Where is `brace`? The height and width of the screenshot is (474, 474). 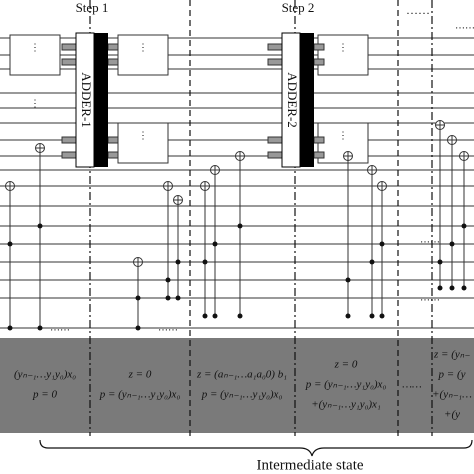 brace is located at coordinates (256, 448).